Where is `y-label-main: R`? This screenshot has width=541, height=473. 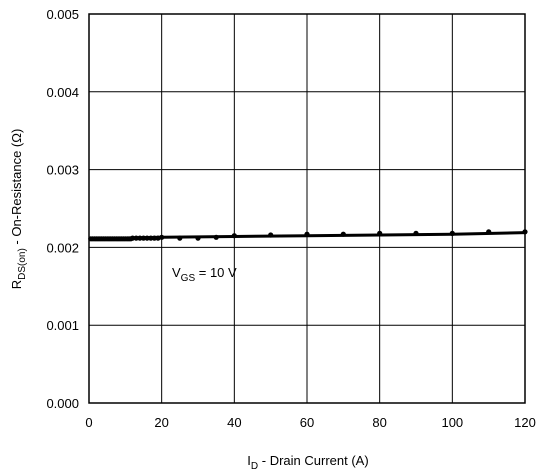 y-label-main: R is located at coordinates (16, 284).